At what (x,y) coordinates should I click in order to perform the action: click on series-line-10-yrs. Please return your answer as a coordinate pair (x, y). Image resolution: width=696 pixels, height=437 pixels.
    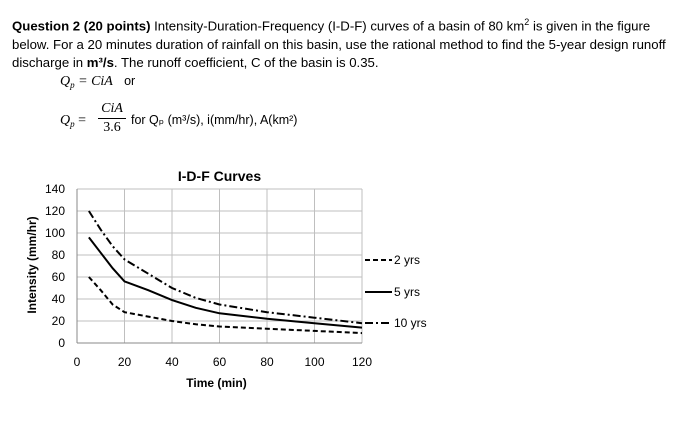
    Looking at the image, I should click on (225, 267).